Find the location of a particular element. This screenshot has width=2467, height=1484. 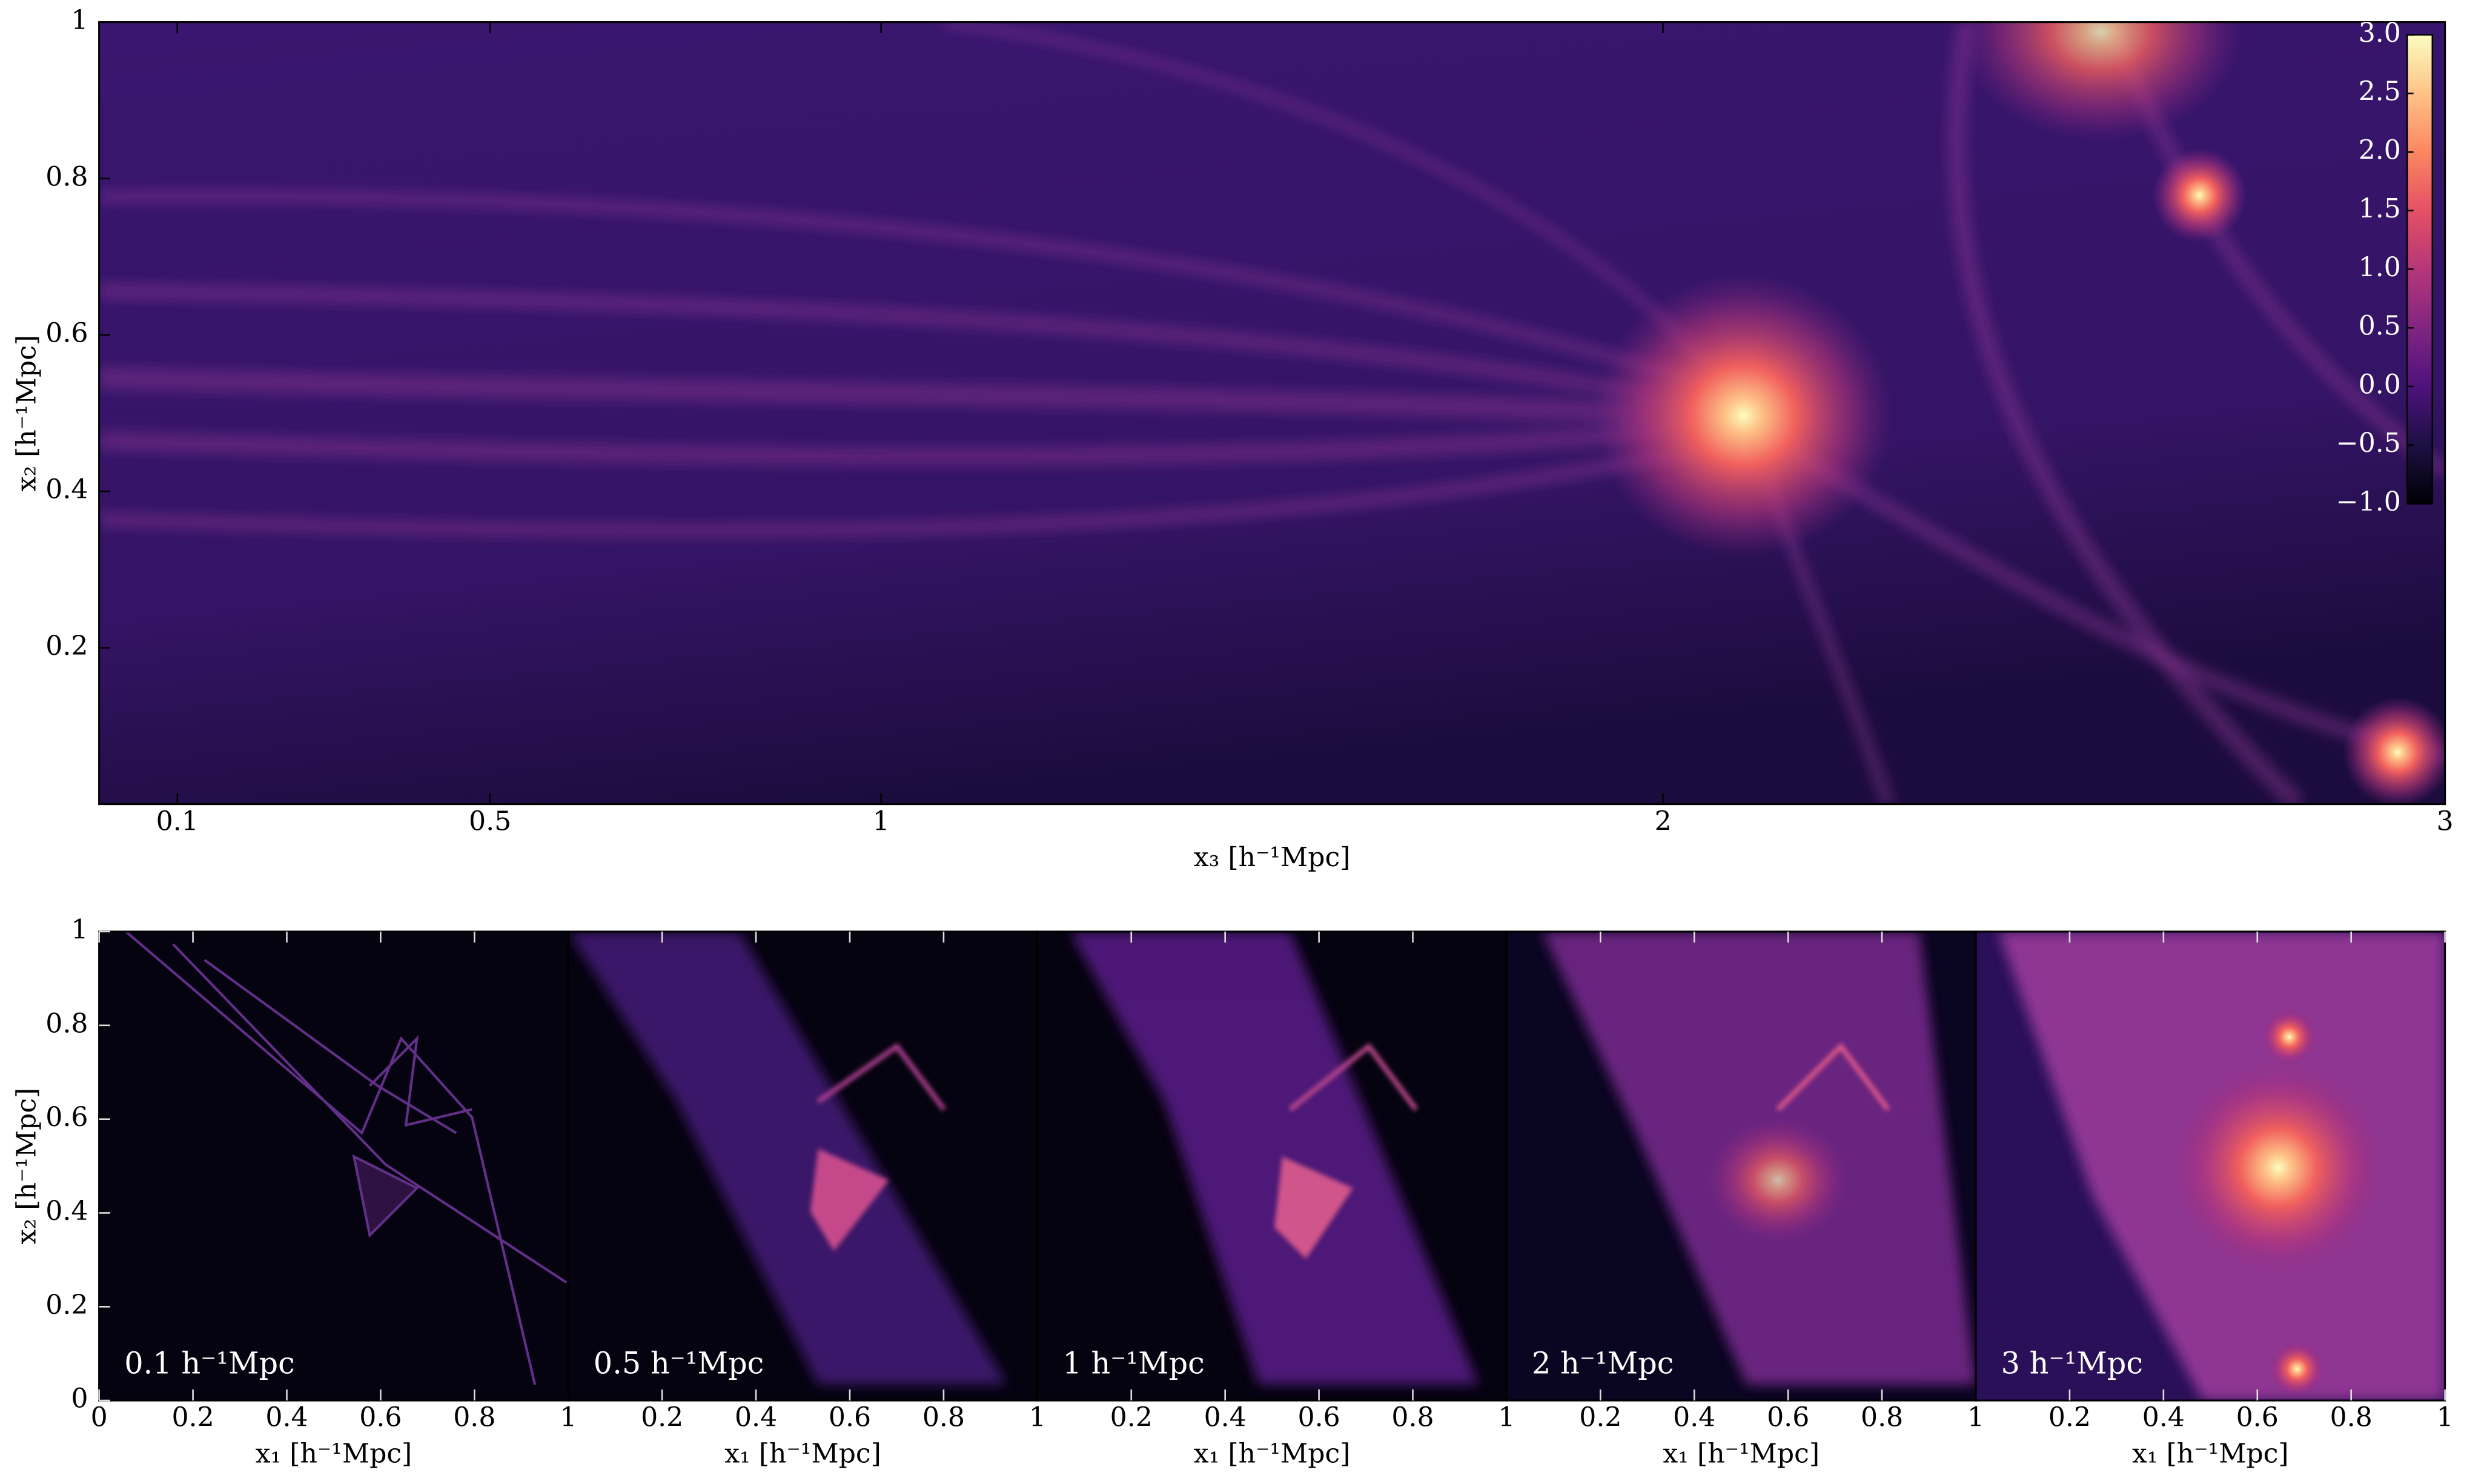

x-tick-label: 2 is located at coordinates (1664, 821).